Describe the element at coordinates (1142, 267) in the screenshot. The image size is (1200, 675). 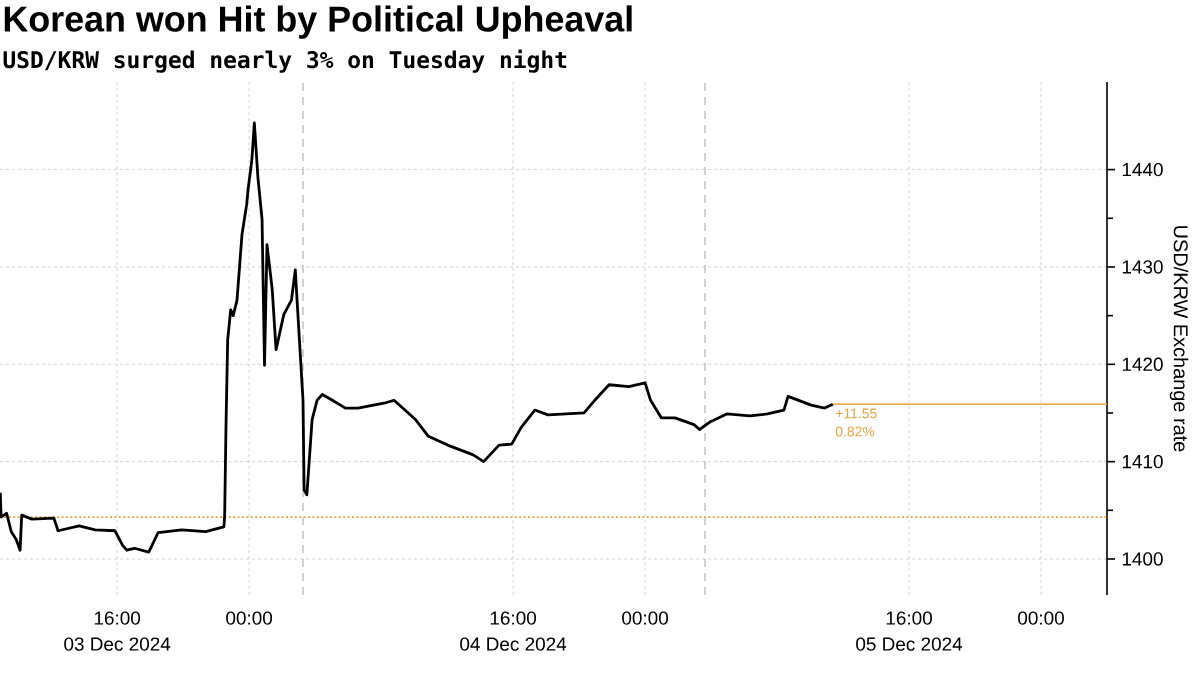
I see `y-tick-label: 1430` at that location.